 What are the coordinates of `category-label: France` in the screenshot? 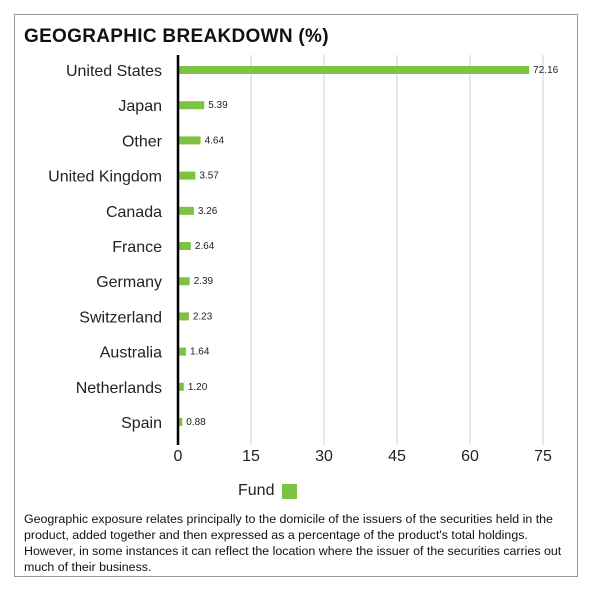 It's located at (137, 247).